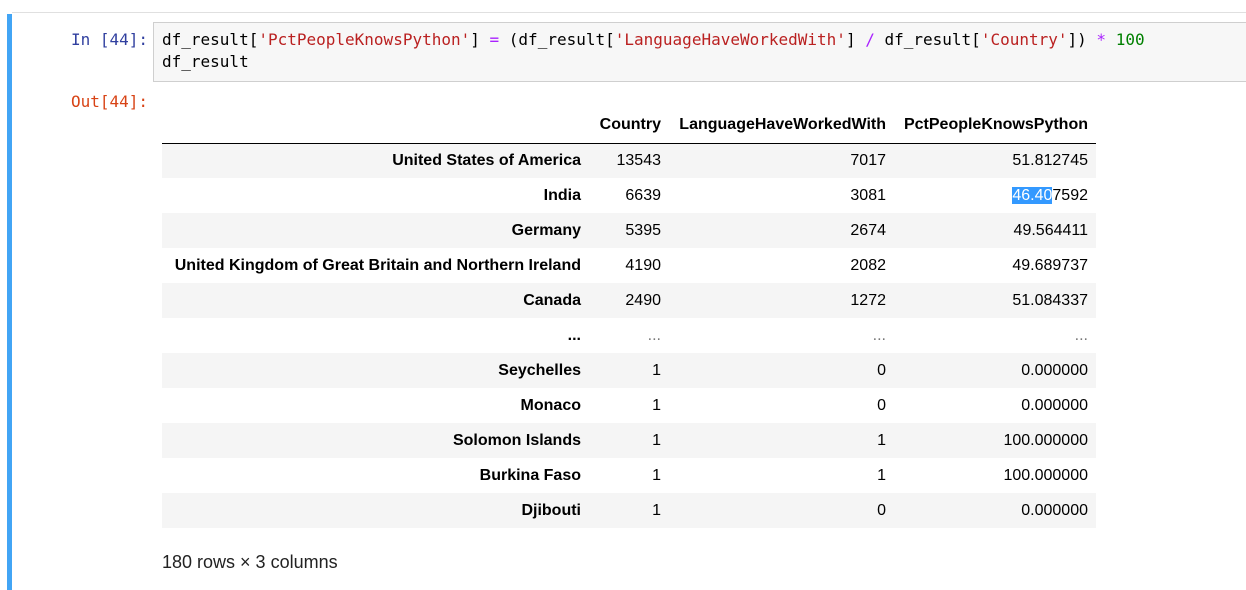 The width and height of the screenshot is (1246, 590). I want to click on cell-pct-rest: 7592, so click(1070, 195).